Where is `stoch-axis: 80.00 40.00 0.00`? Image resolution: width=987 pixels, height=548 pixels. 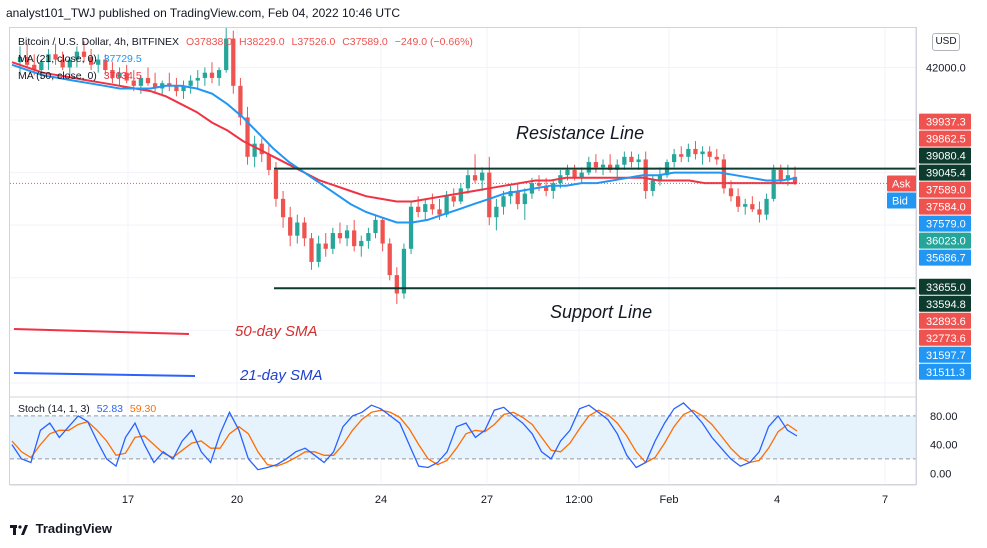 stoch-axis: 80.00 40.00 0.00 is located at coordinates (944, 445).